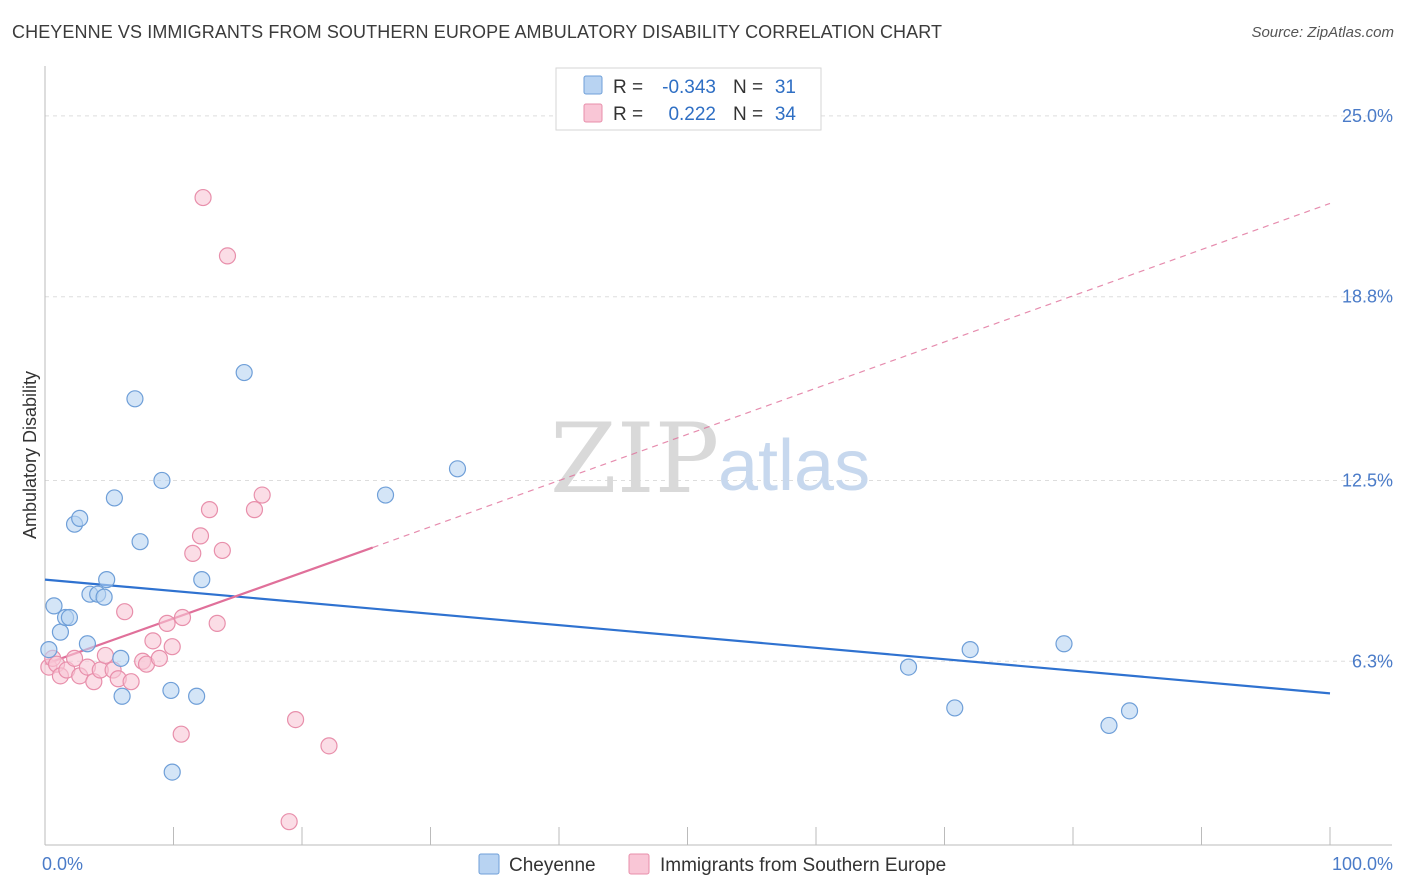 This screenshot has width=1406, height=892. What do you see at coordinates (30, 455) in the screenshot?
I see `y-axis-label: Ambulatory Disability` at bounding box center [30, 455].